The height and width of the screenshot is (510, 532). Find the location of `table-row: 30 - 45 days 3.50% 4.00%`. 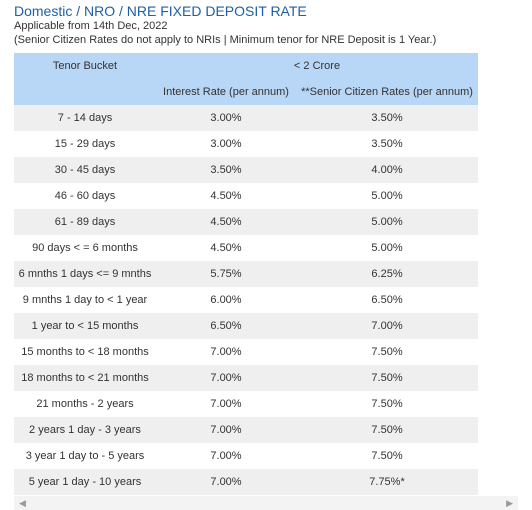

table-row: 30 - 45 days 3.50% 4.00% is located at coordinates (246, 170).